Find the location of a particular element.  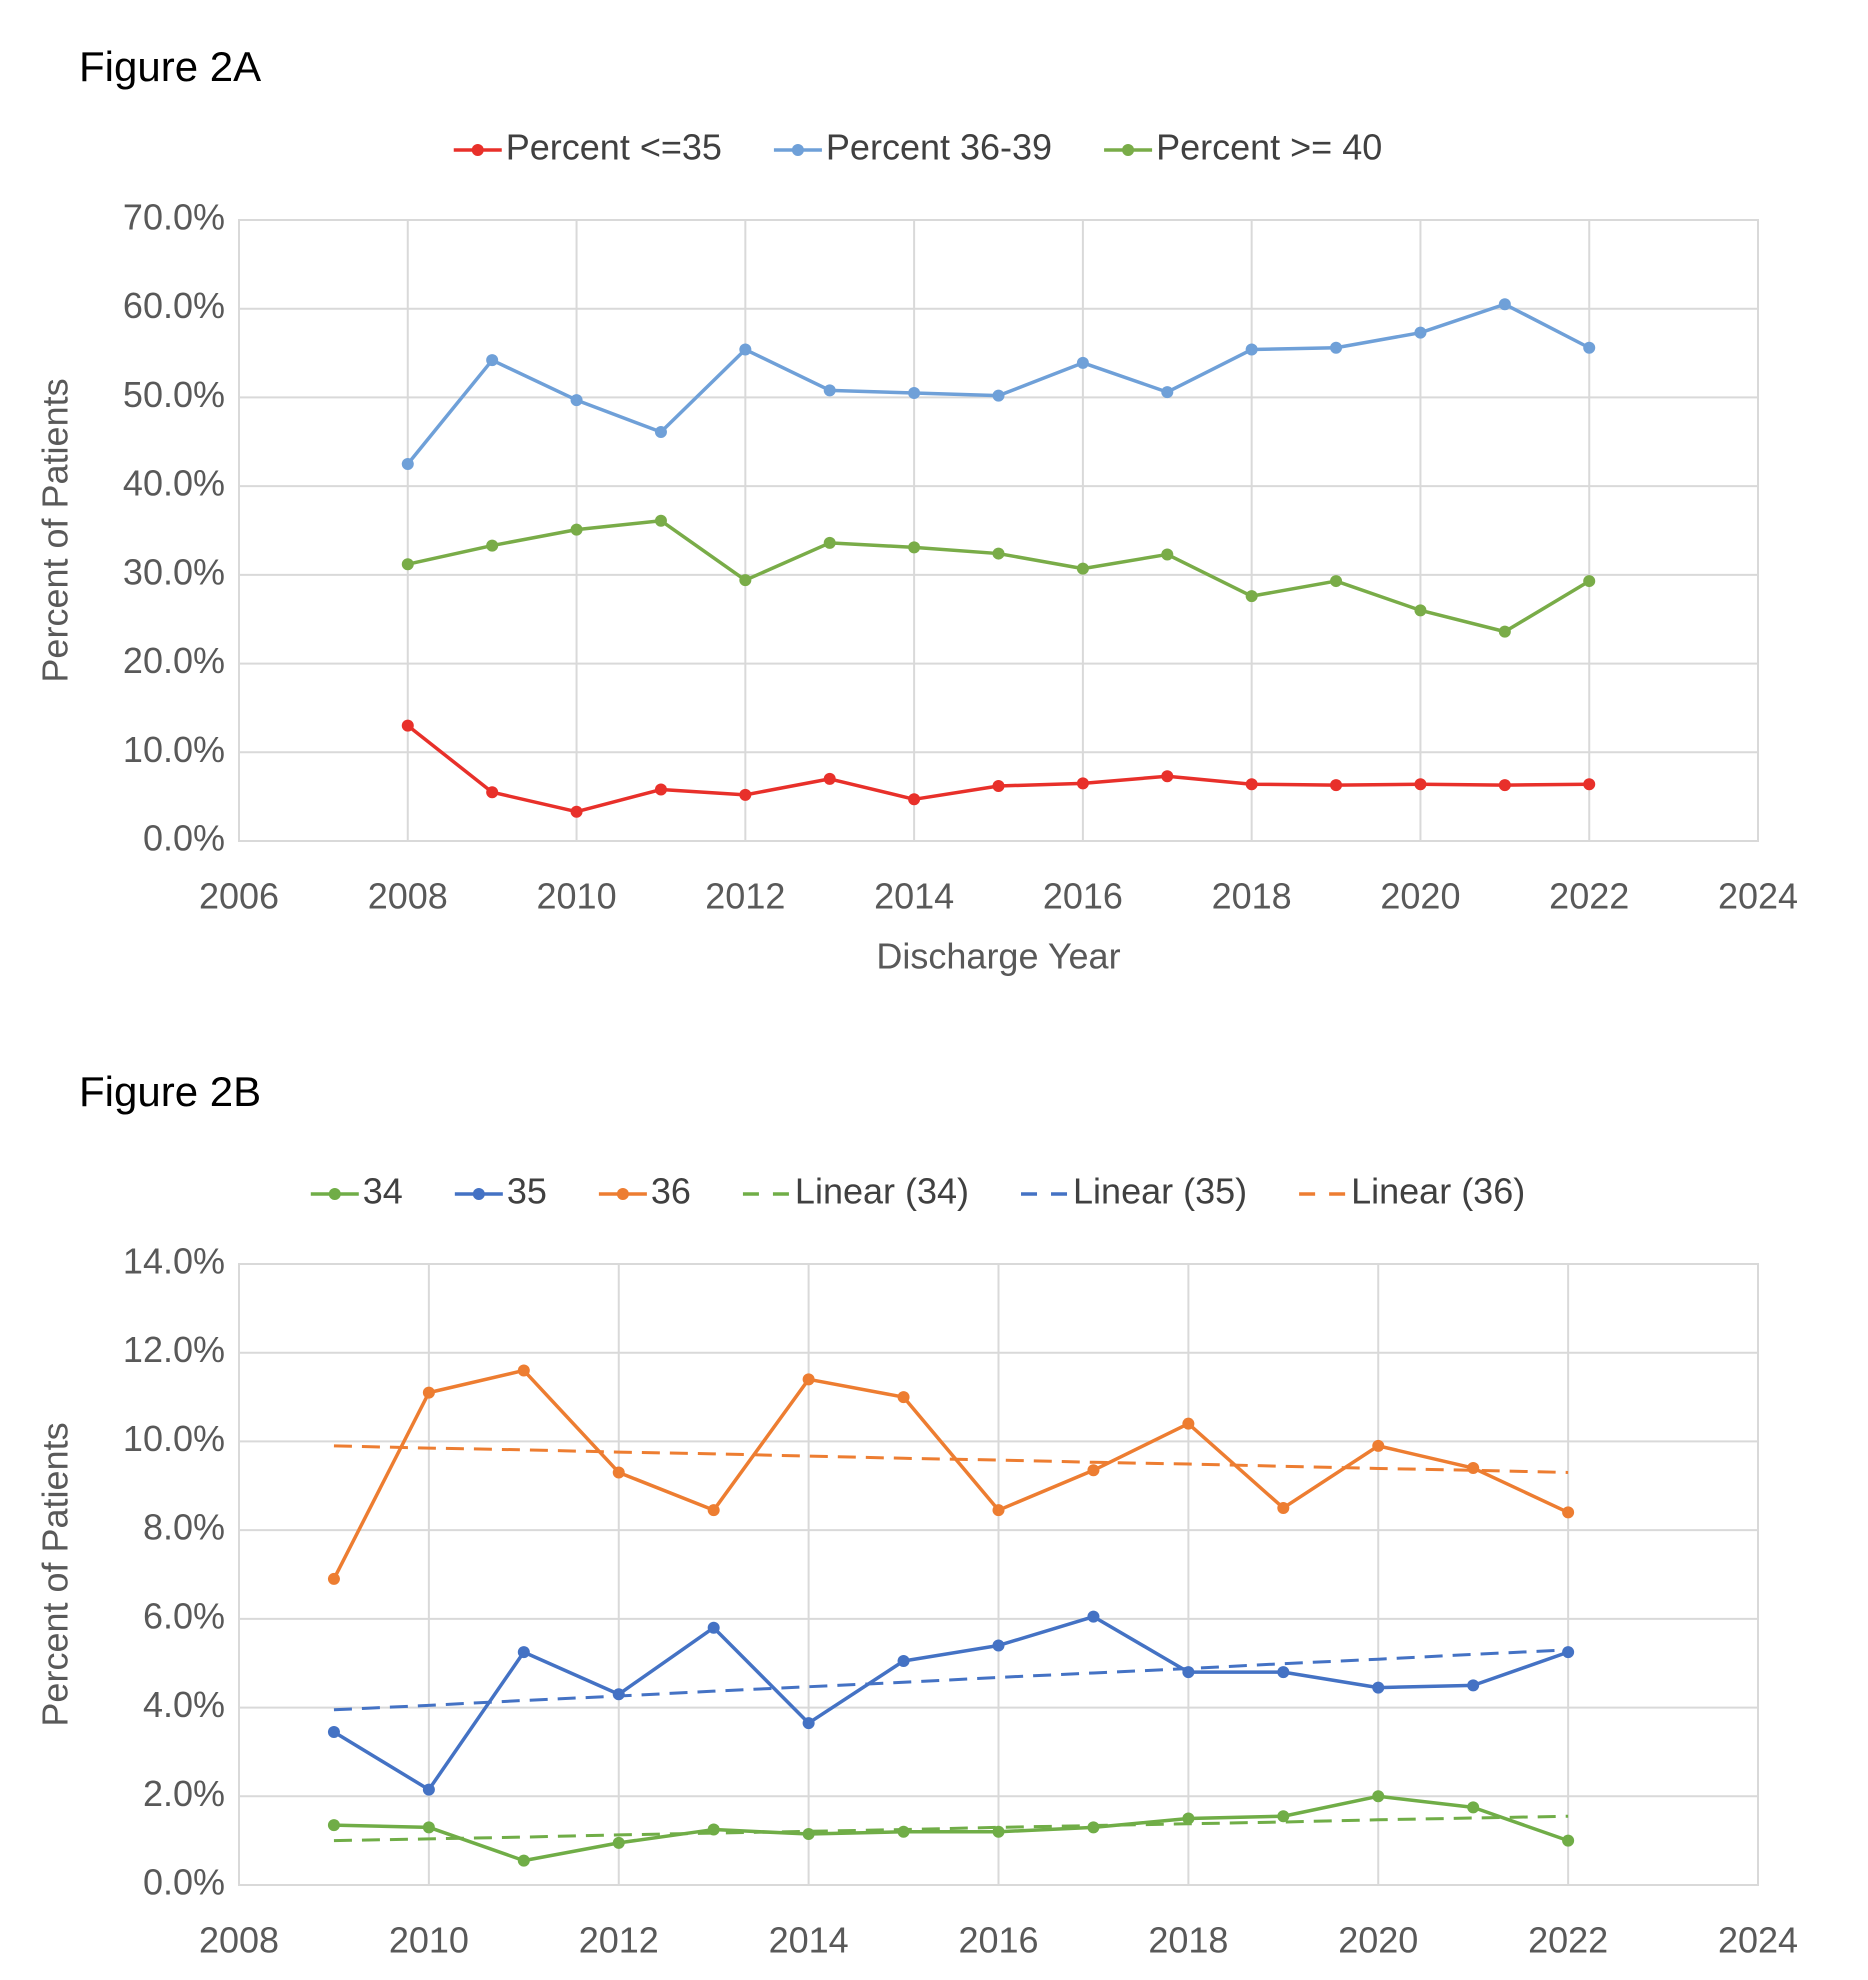

legend-label: Linear (35) is located at coordinates (1160, 1191).